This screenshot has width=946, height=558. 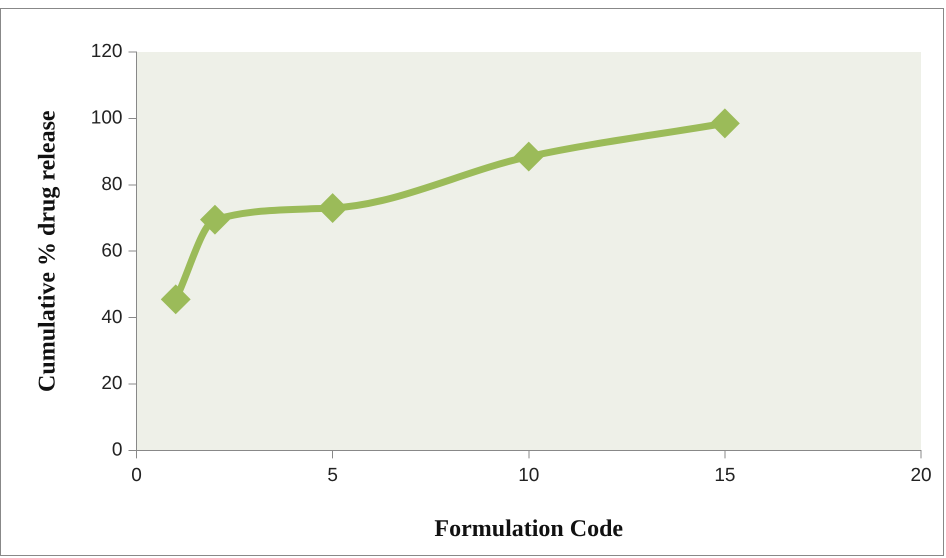 I want to click on y-tick-label: 0, so click(x=117, y=450).